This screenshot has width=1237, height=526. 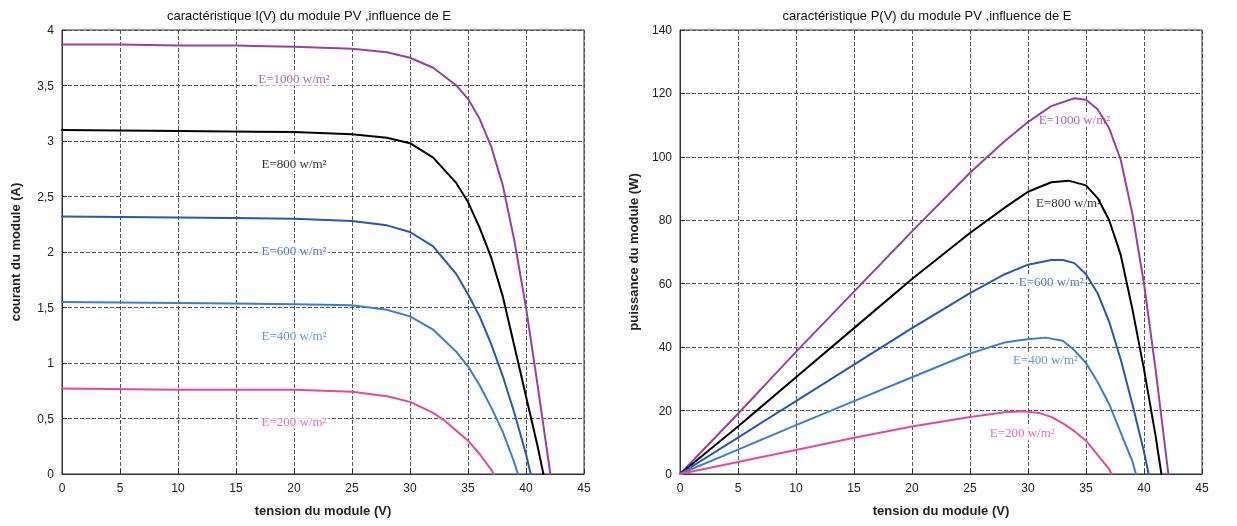 What do you see at coordinates (665, 220) in the screenshot?
I see `y-tick-label: 80` at bounding box center [665, 220].